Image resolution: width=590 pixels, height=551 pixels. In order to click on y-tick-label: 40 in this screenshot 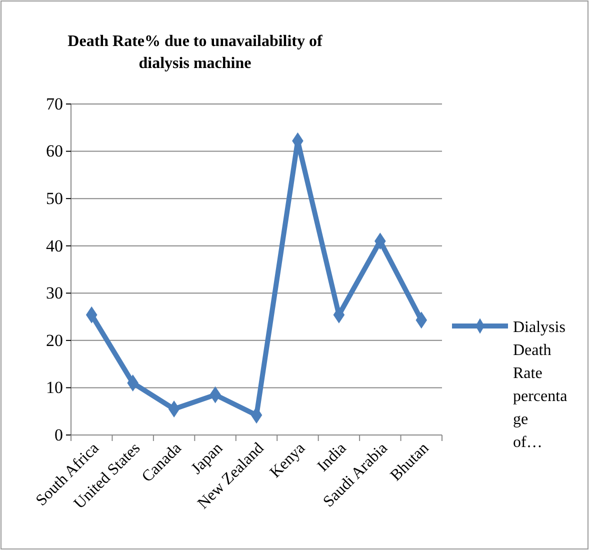, I will do `click(54, 246)`.